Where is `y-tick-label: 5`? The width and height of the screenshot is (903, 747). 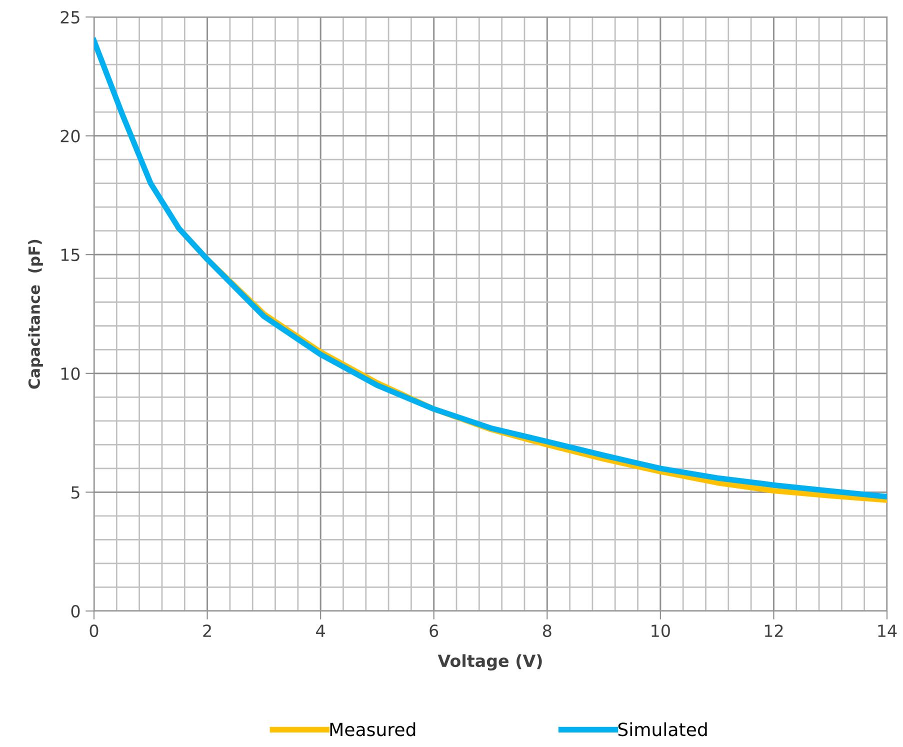
y-tick-label: 5 is located at coordinates (75, 492).